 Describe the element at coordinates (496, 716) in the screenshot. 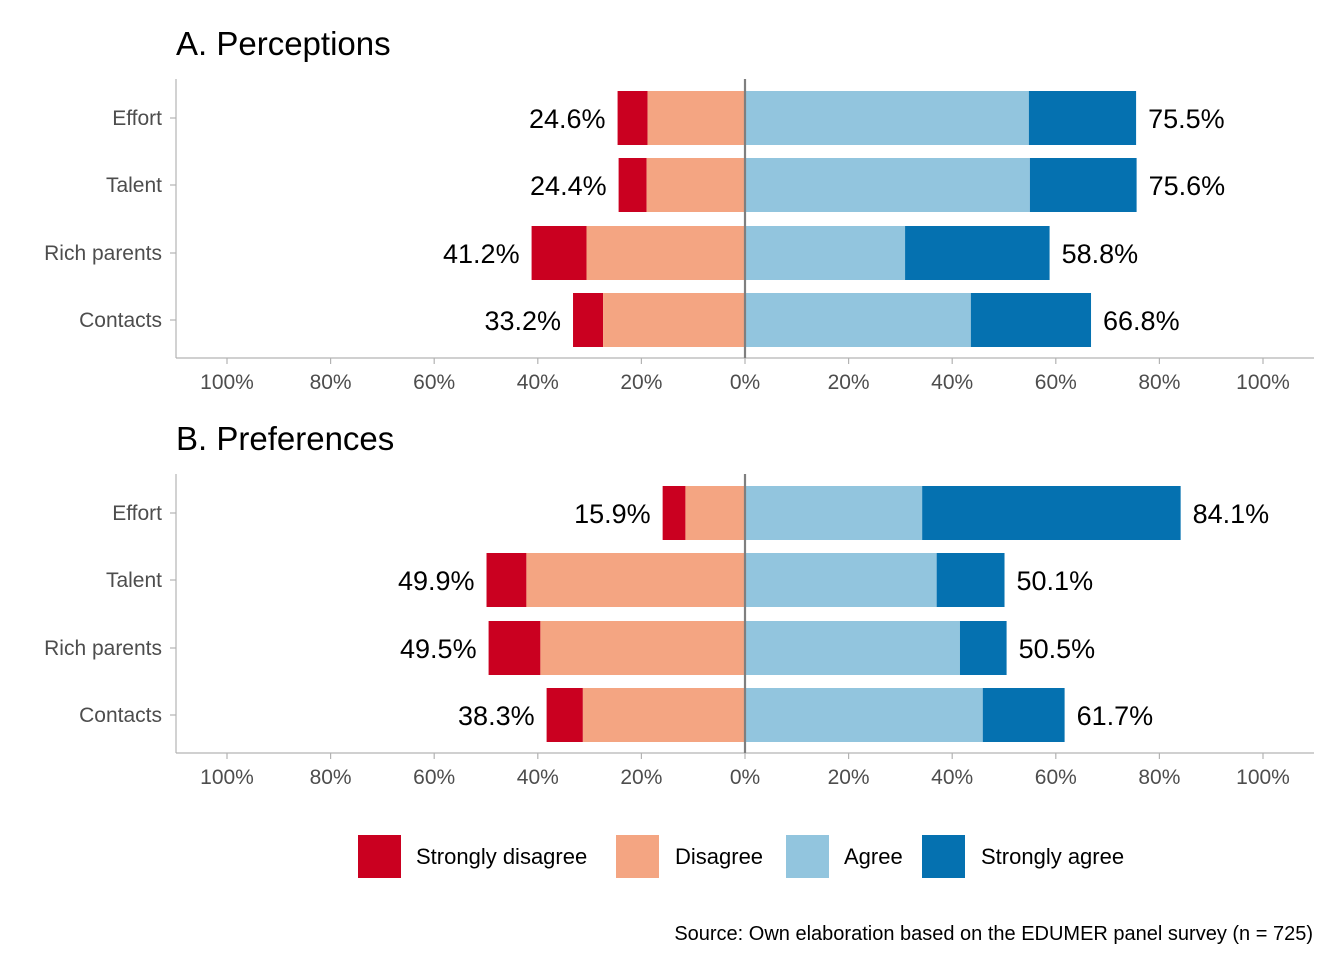

I see `negative-total-label: 38.3%` at that location.